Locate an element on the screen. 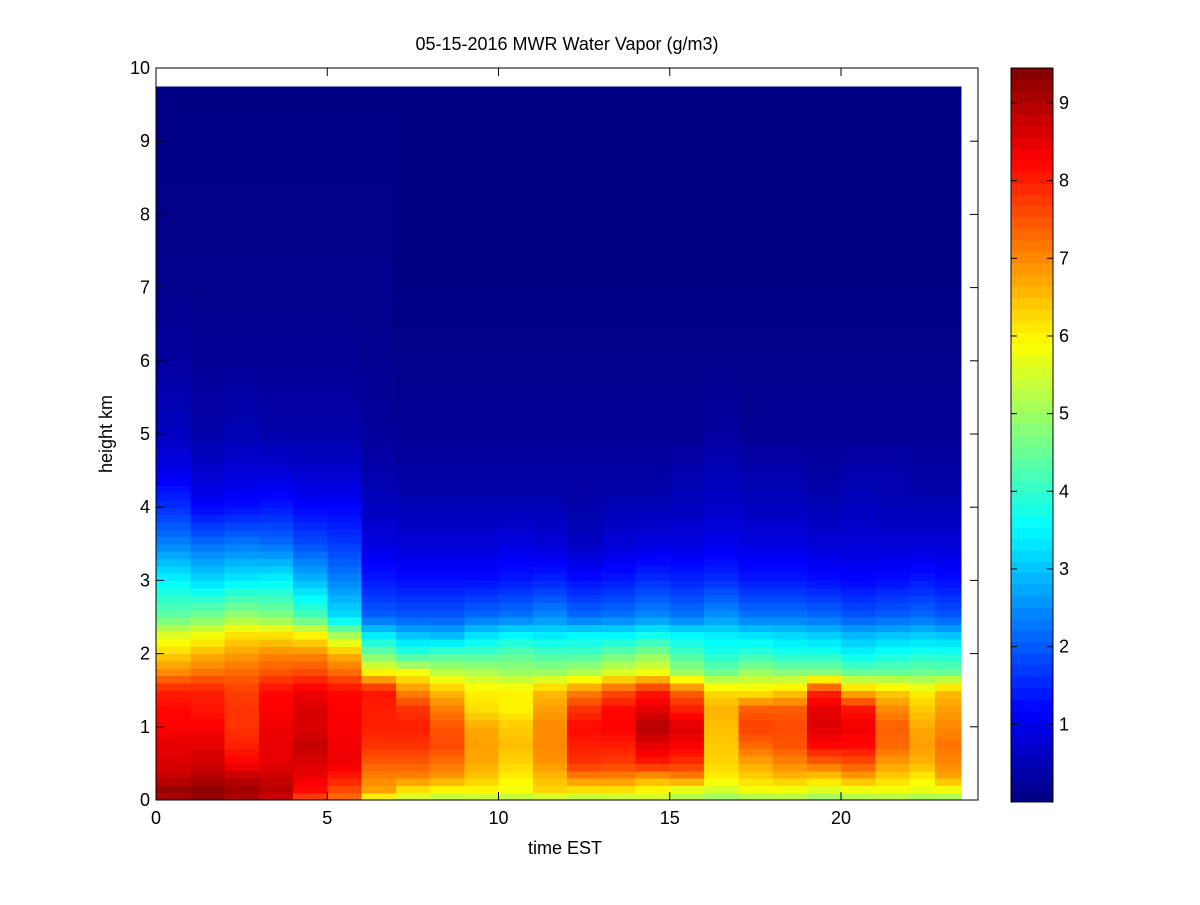 The width and height of the screenshot is (1200, 905). y-tick-label: 5 is located at coordinates (145, 434).